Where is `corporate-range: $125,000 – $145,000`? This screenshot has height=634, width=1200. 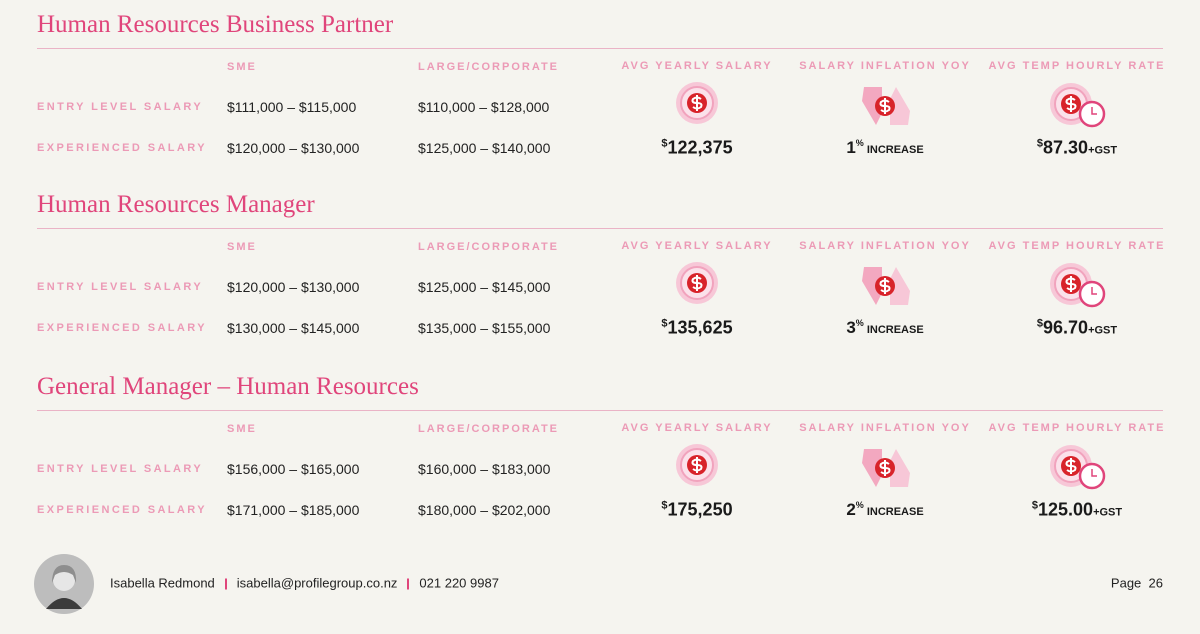 corporate-range: $125,000 – $145,000 is located at coordinates (484, 287).